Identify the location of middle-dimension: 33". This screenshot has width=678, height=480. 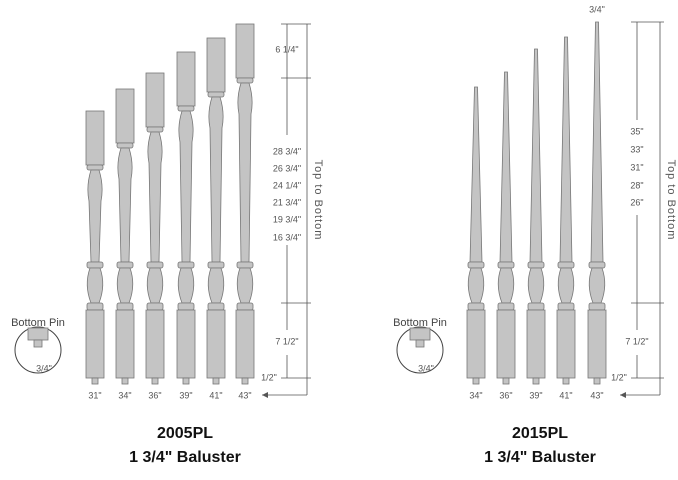
(636, 149).